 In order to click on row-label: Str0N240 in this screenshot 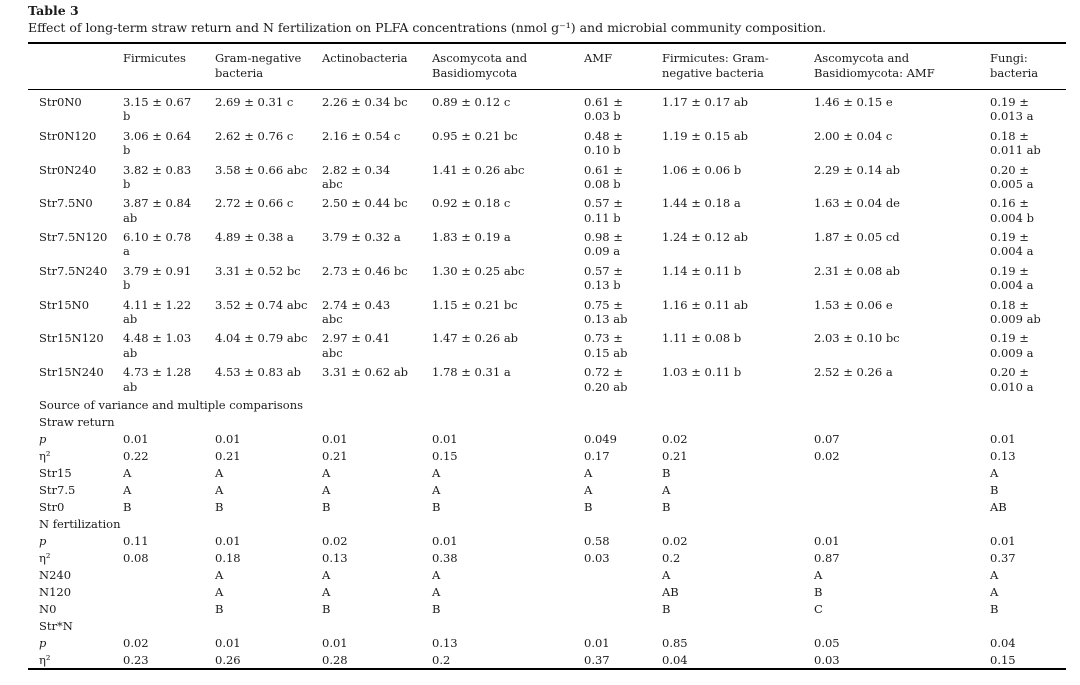, I will do `click(68, 169)`.